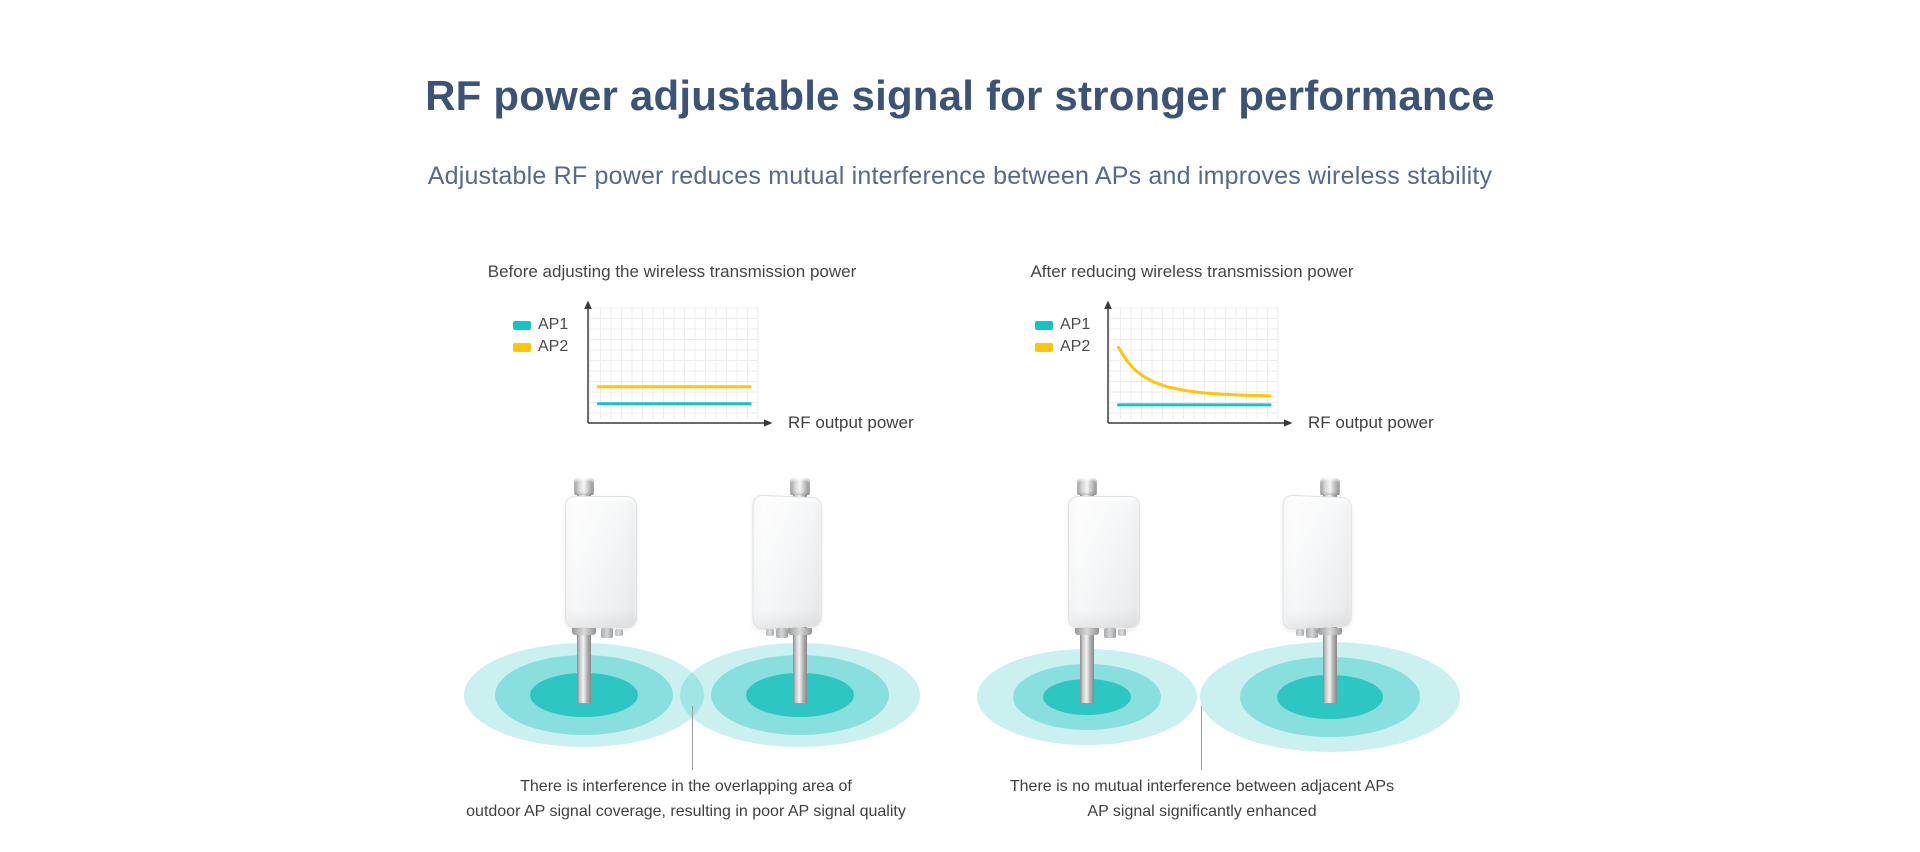 The height and width of the screenshot is (852, 1920). What do you see at coordinates (851, 422) in the screenshot?
I see `x-axis-label-before: RF output power` at bounding box center [851, 422].